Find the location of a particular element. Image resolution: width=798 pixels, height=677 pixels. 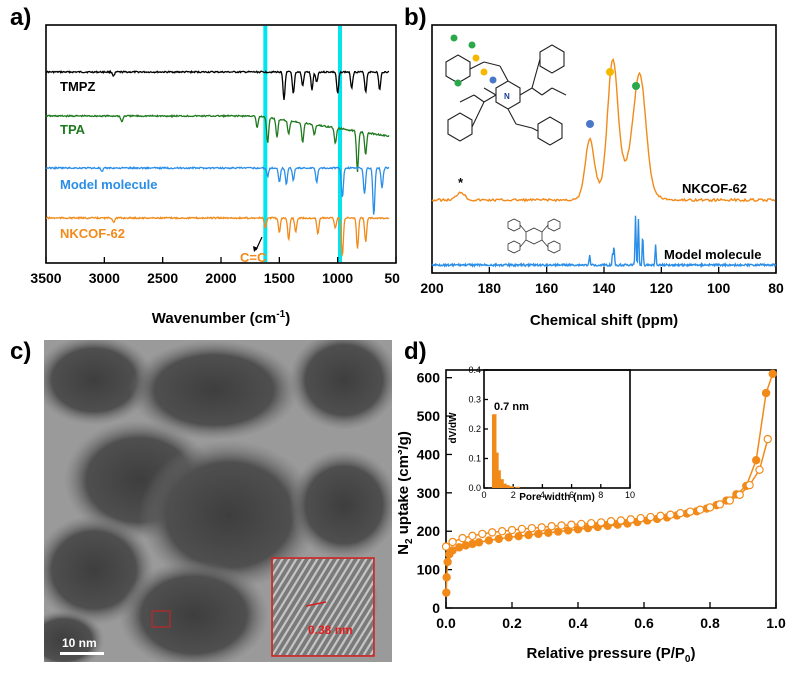

panel-letter-d: d) is located at coordinates (415, 351).